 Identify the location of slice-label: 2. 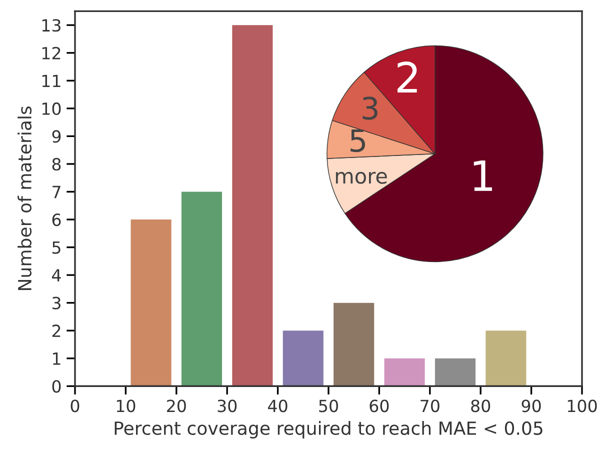
(407, 77).